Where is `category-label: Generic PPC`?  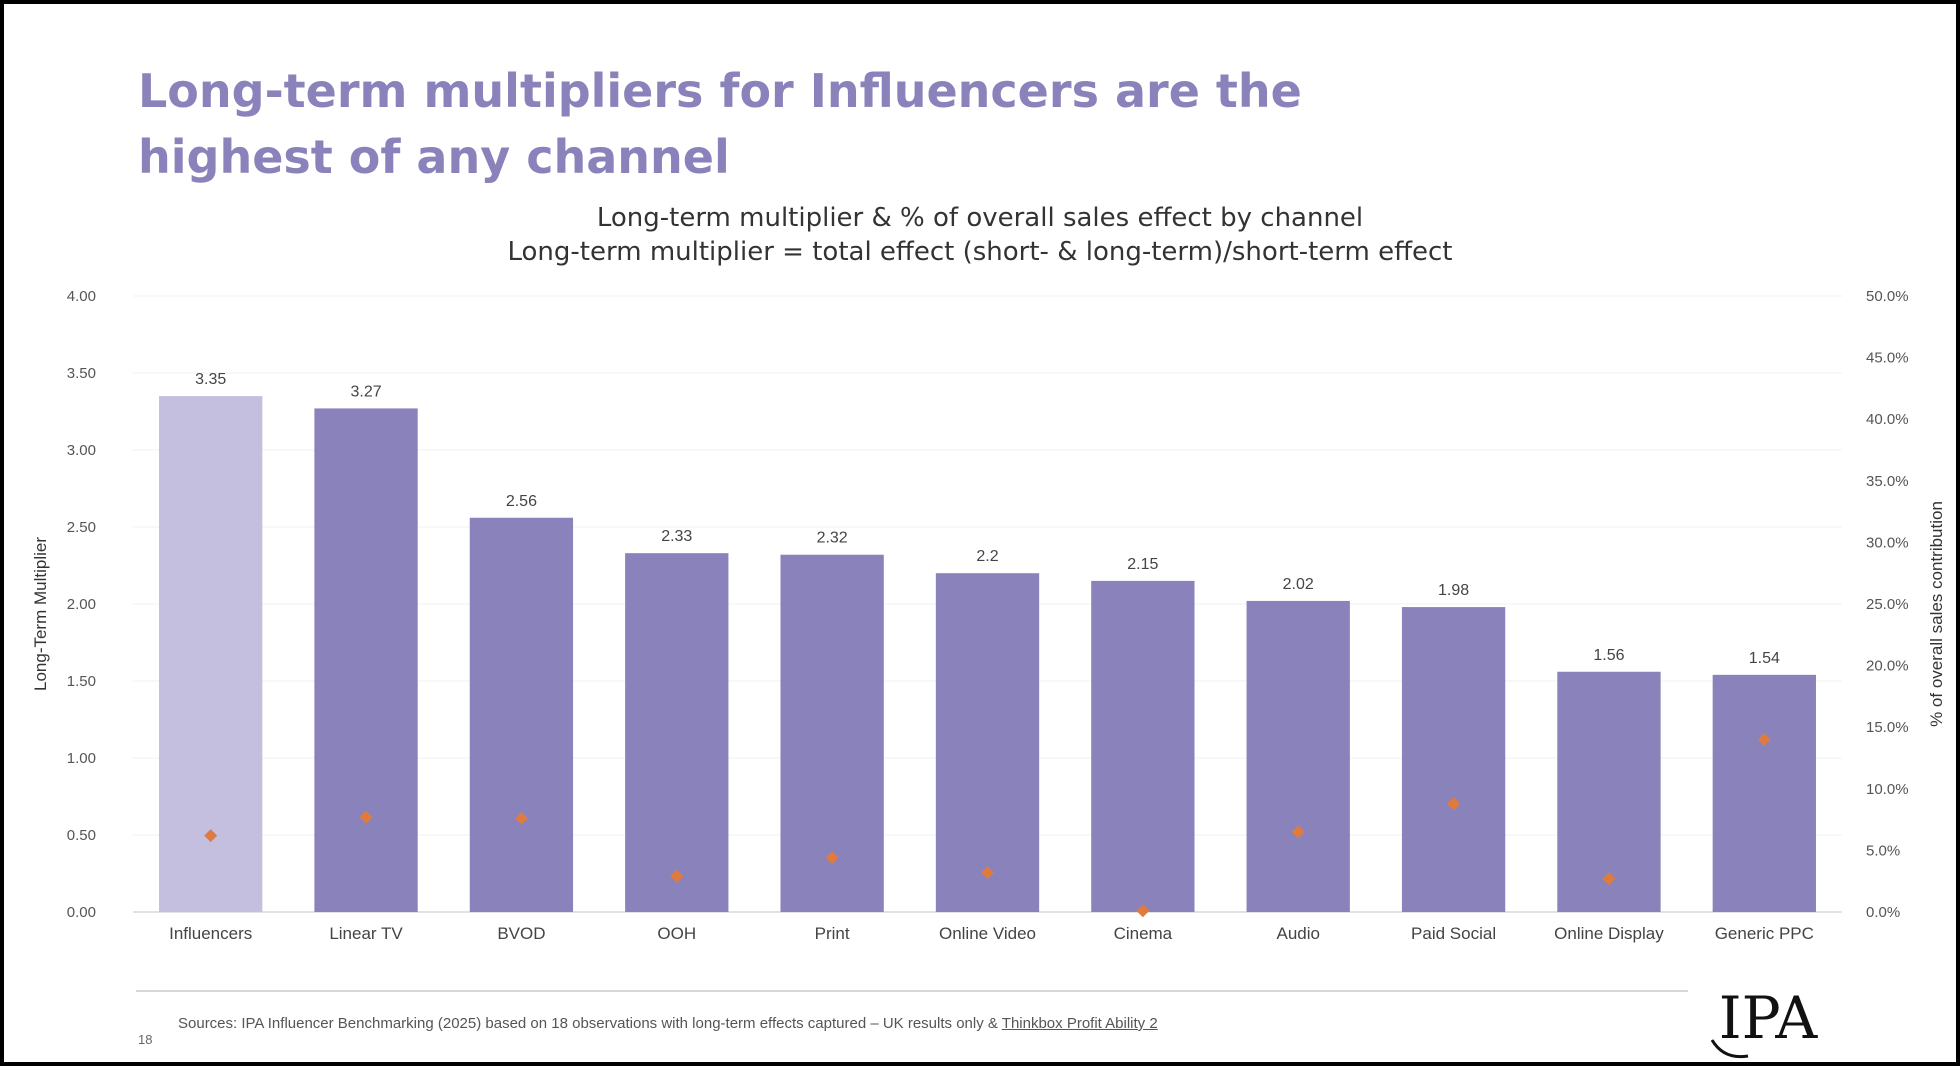
category-label: Generic PPC is located at coordinates (1764, 933).